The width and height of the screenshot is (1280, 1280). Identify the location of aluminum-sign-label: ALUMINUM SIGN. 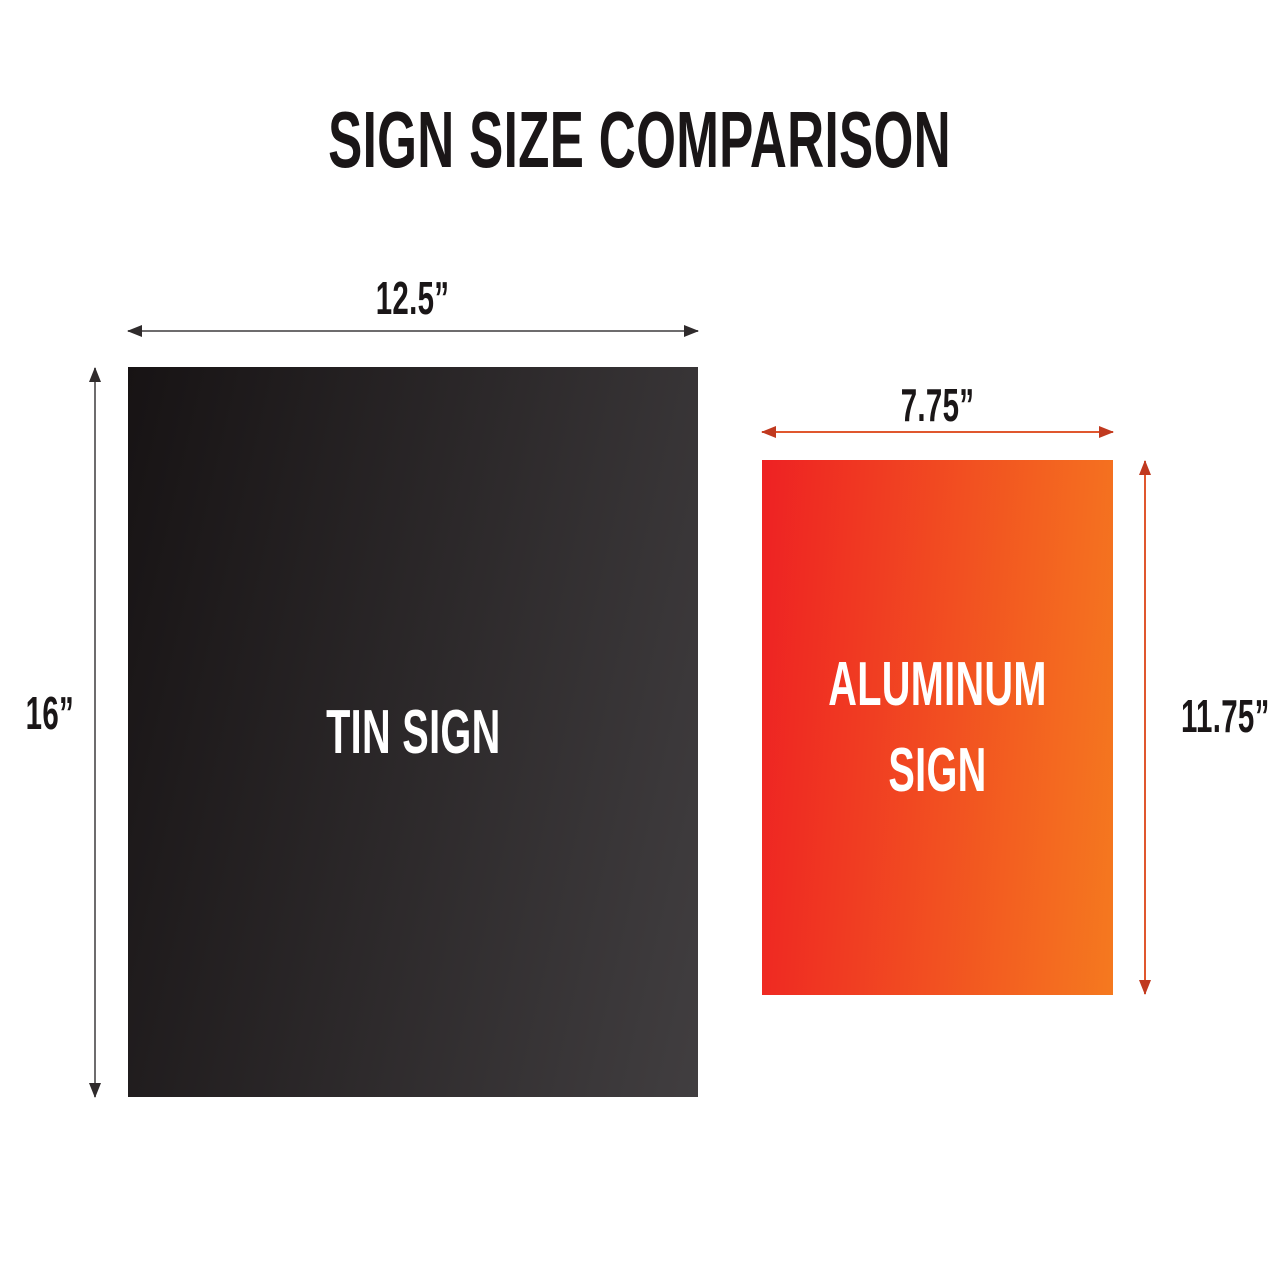
(937, 727).